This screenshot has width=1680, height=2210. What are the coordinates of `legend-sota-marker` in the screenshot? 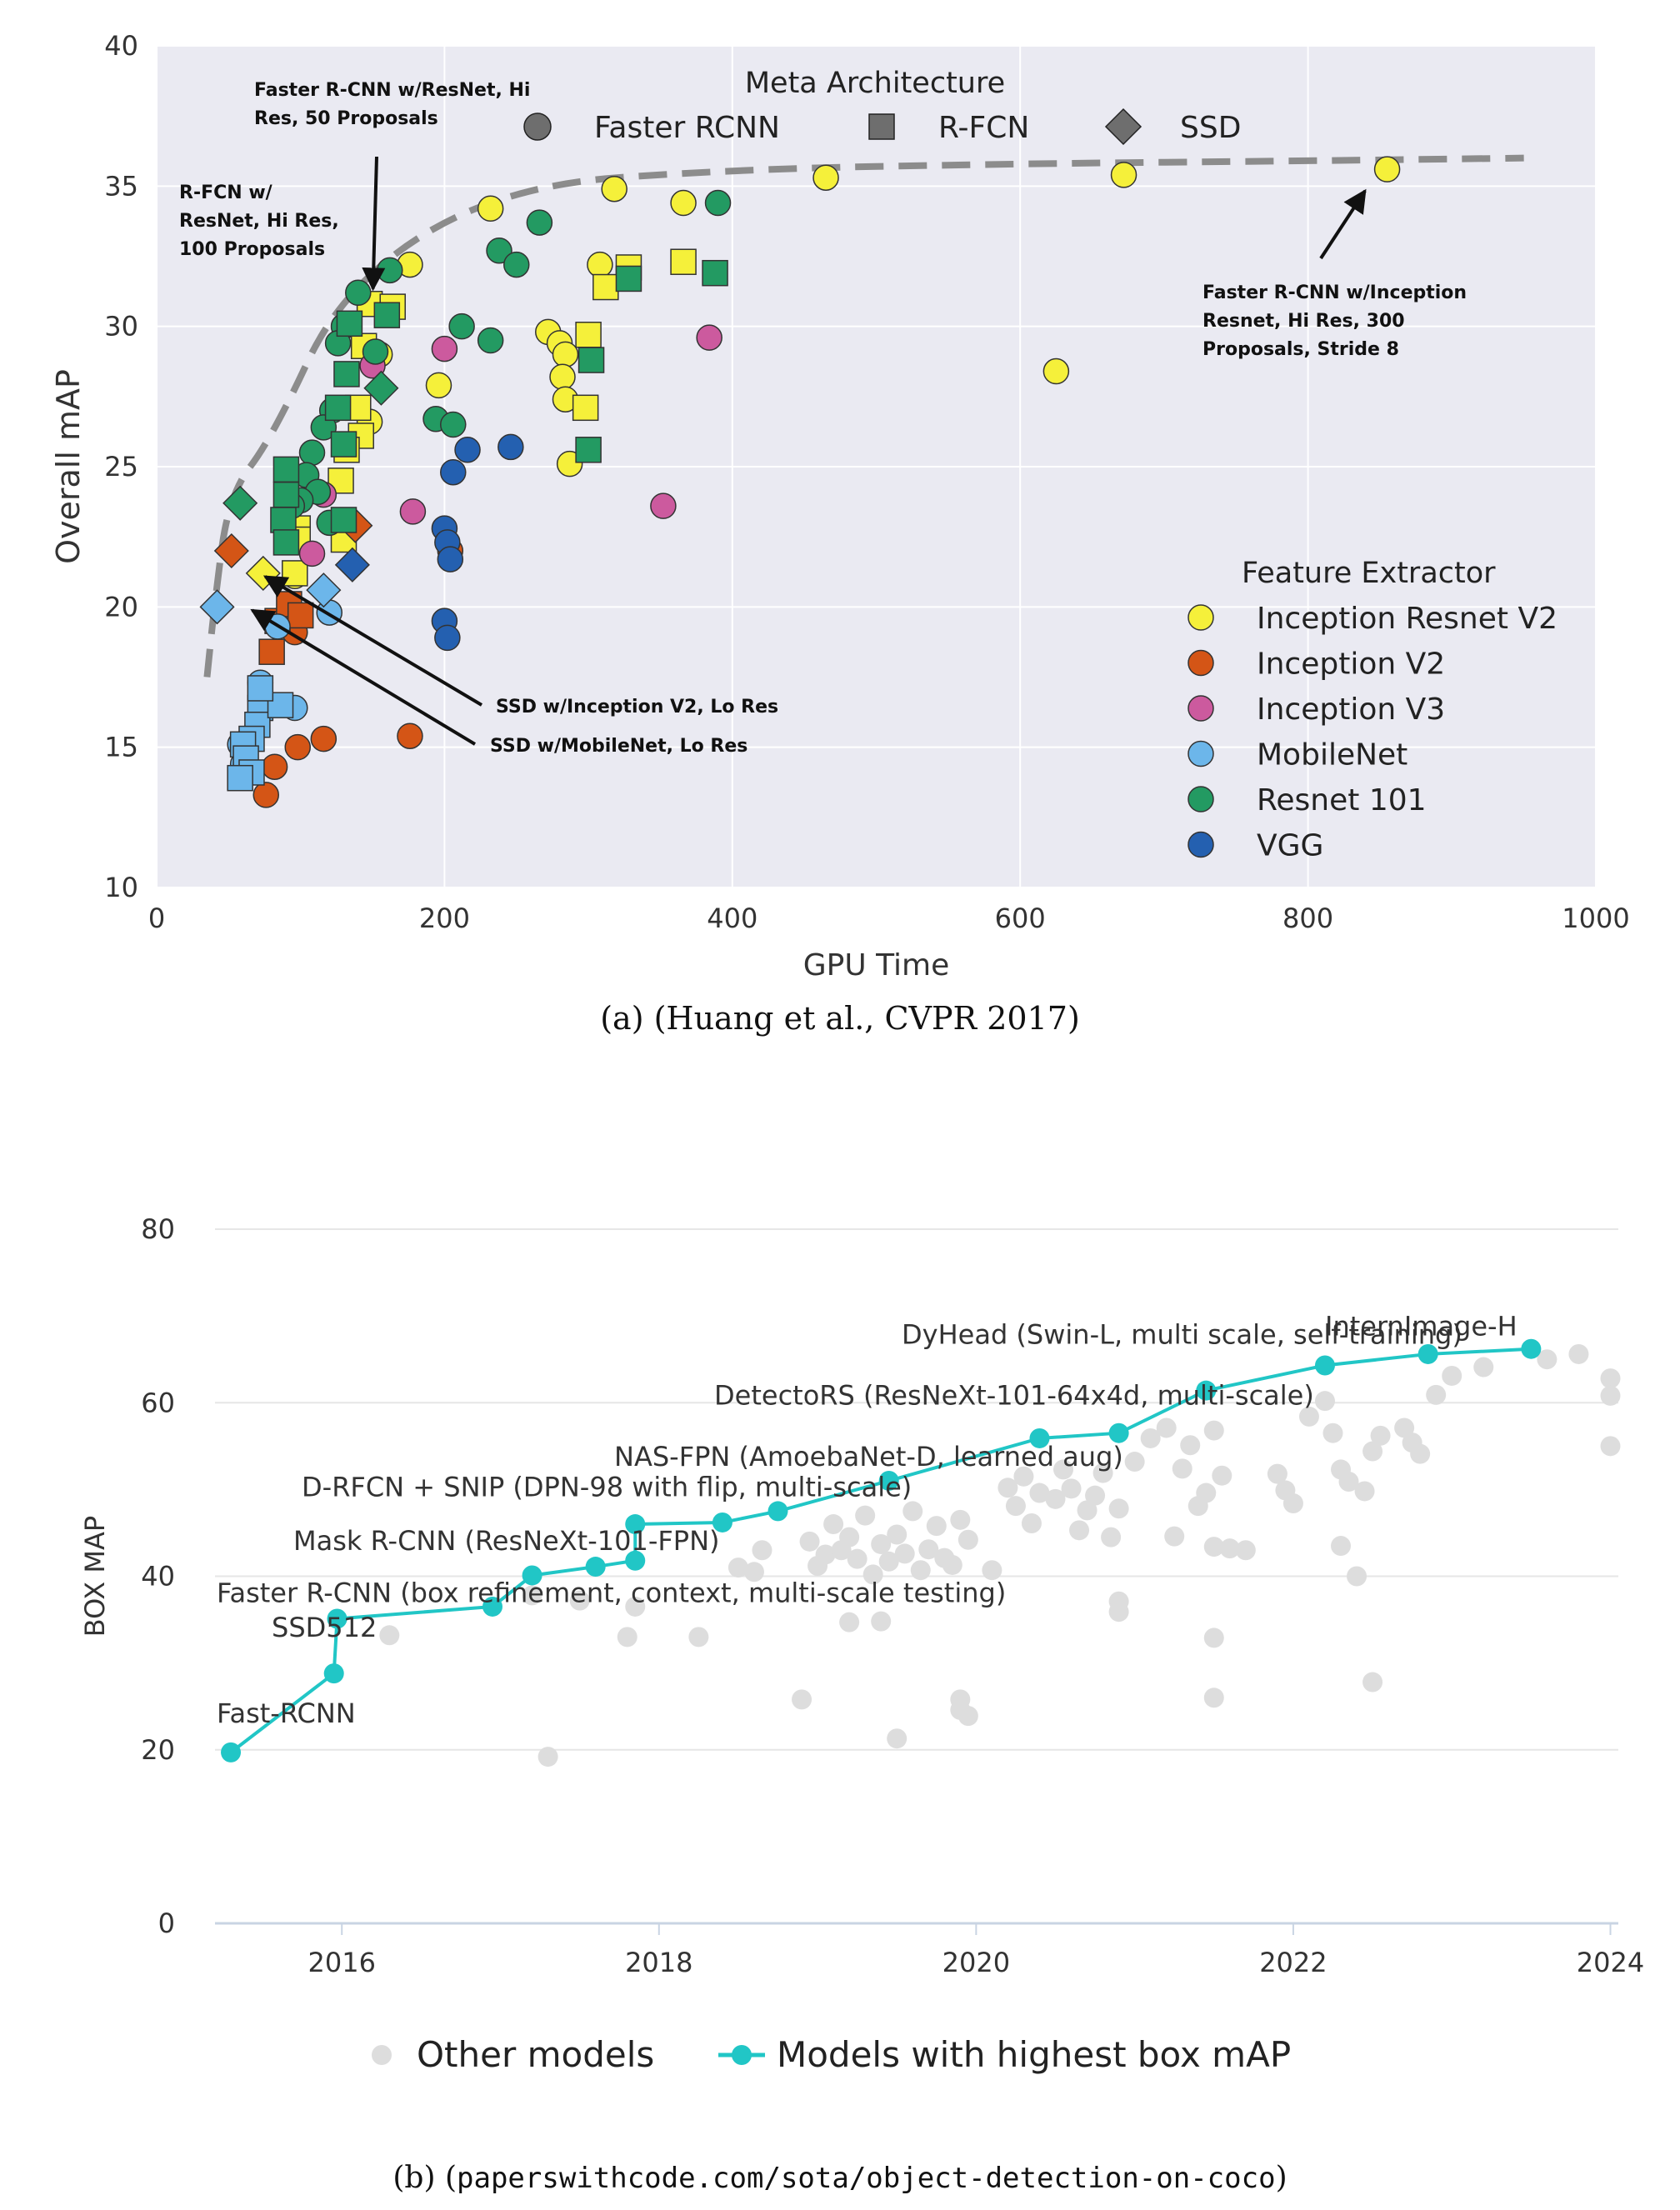 It's located at (742, 2055).